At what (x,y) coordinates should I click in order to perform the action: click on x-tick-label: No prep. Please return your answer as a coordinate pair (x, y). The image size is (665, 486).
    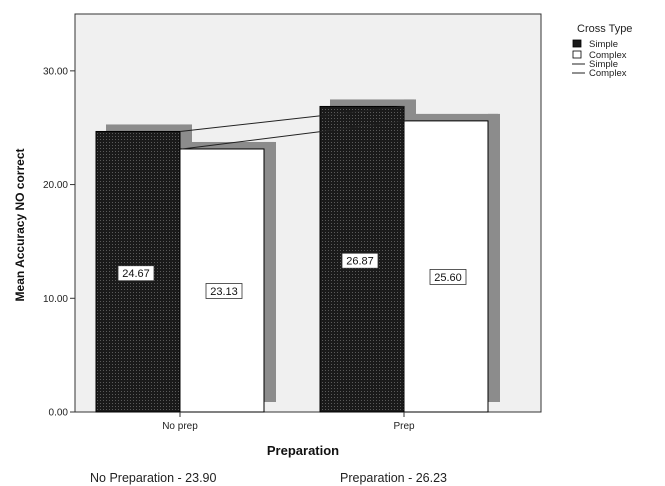
    Looking at the image, I should click on (180, 426).